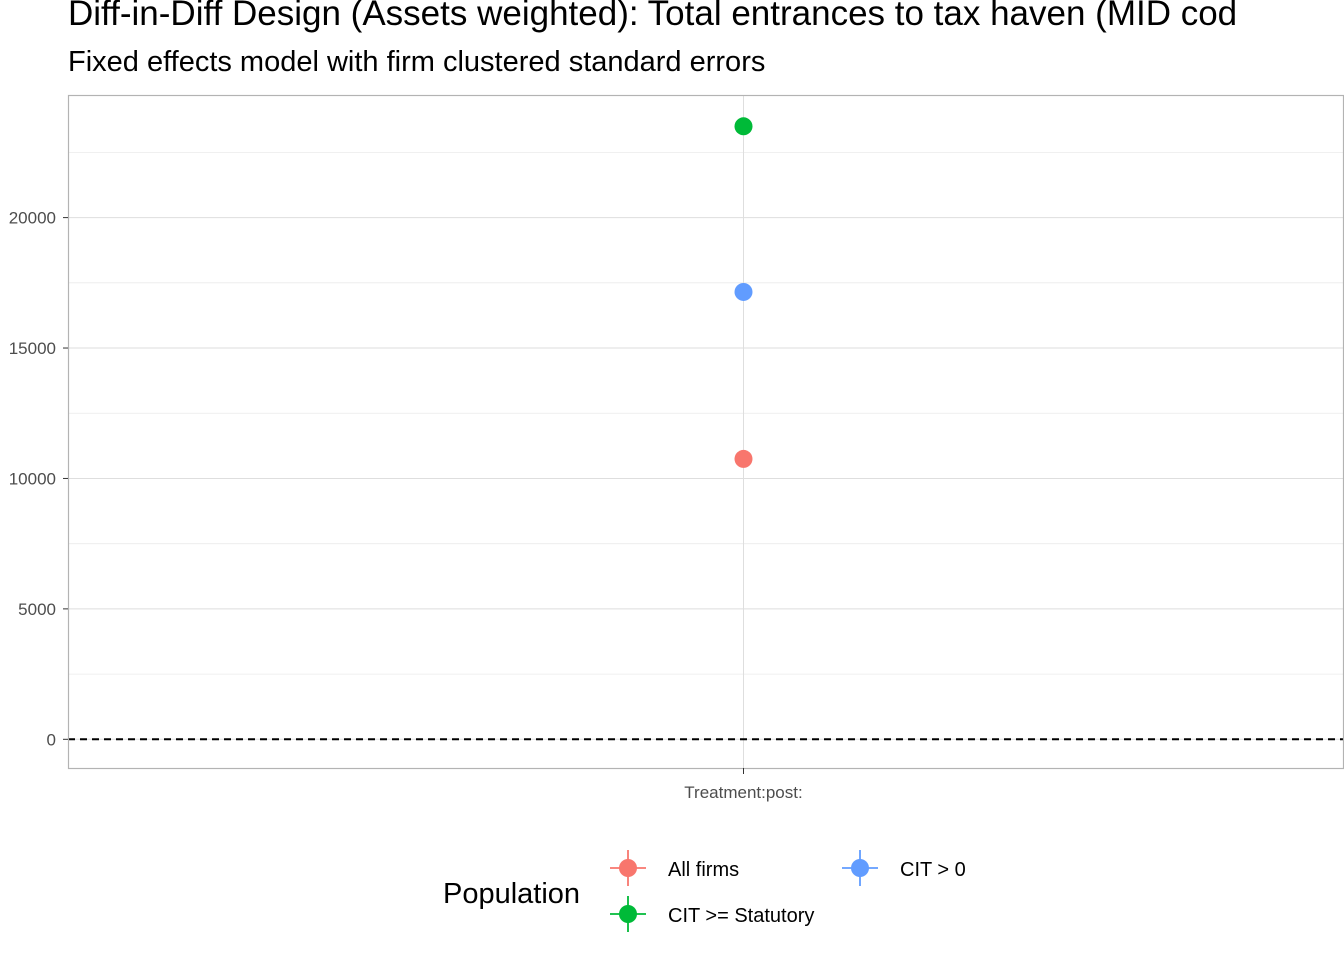 The image size is (1344, 960). I want to click on legend-item-cit-positive: CIT > 0, so click(904, 868).